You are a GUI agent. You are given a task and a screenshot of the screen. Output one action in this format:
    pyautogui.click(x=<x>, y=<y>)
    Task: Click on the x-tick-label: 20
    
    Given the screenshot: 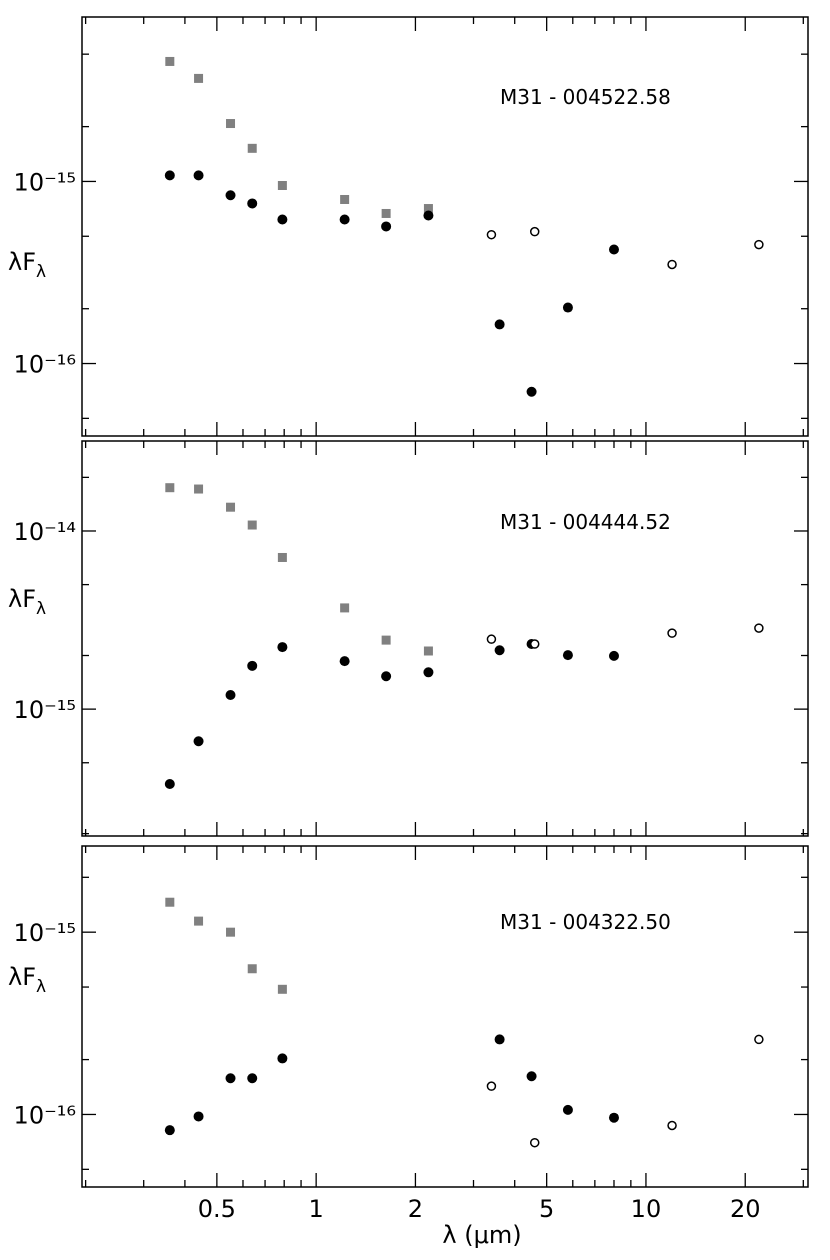 What is the action you would take?
    pyautogui.click(x=745, y=1209)
    